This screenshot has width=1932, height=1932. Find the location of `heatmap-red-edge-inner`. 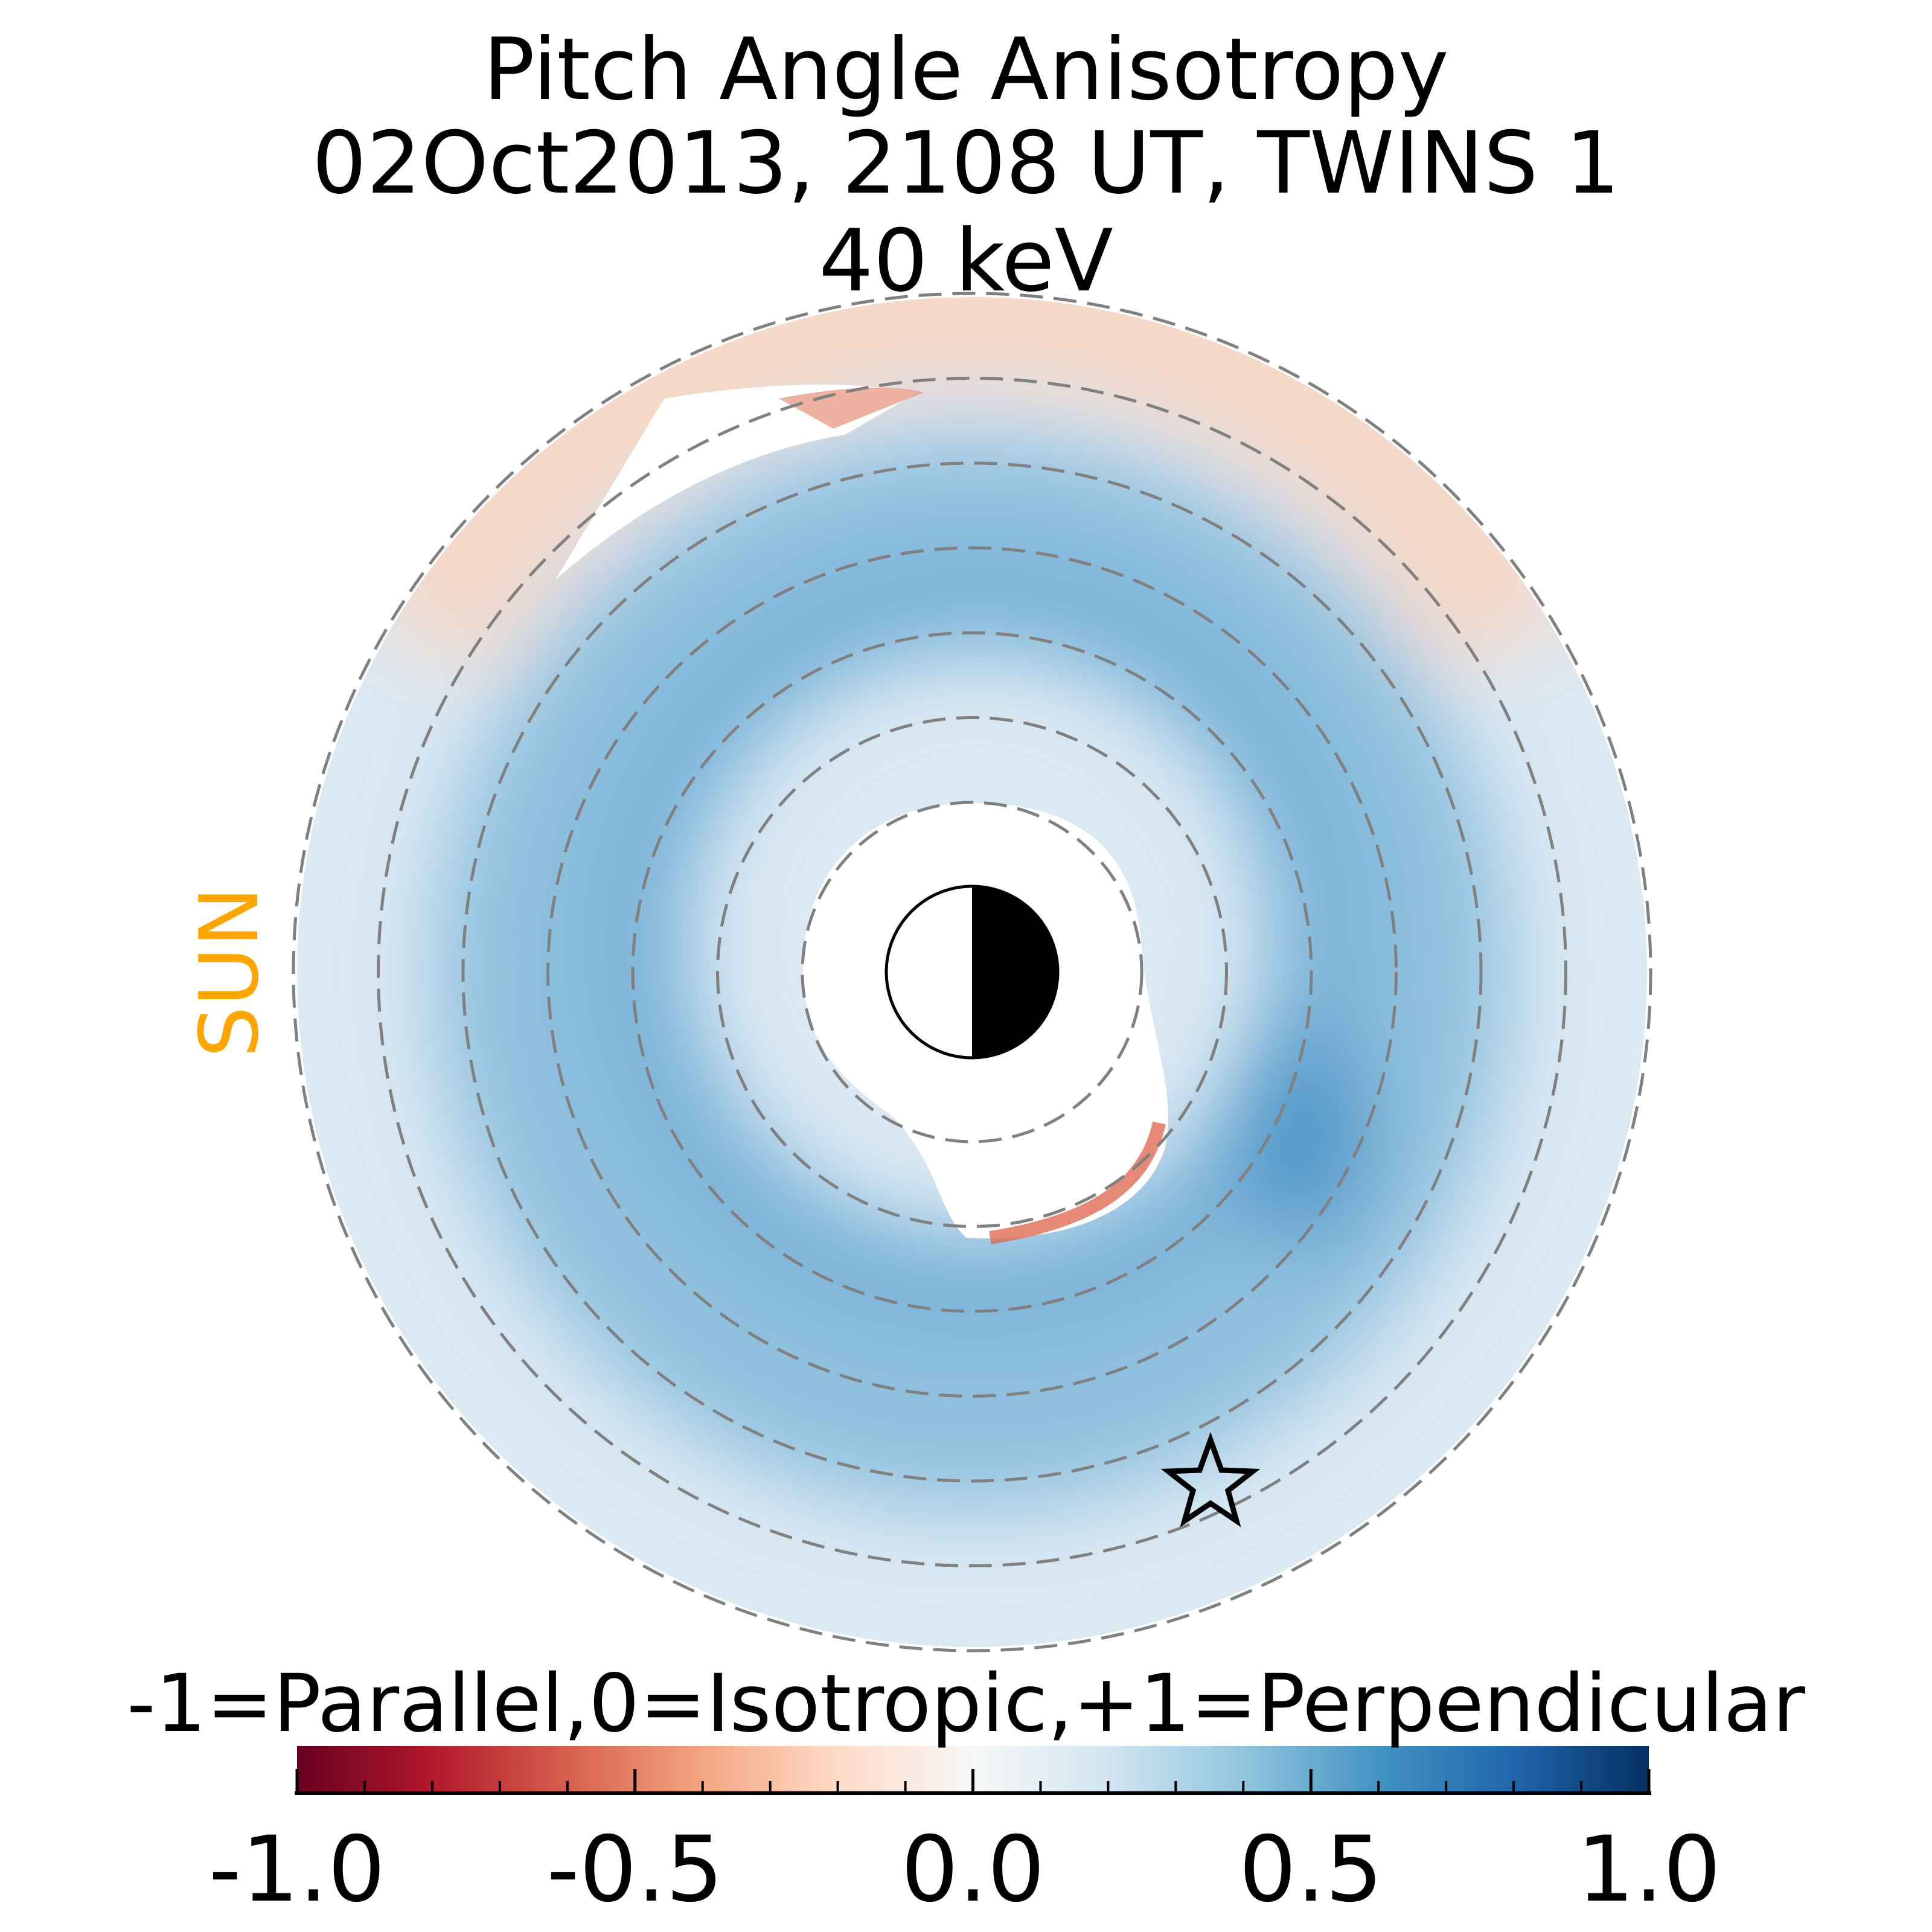

heatmap-red-edge-inner is located at coordinates (1077, 1182).